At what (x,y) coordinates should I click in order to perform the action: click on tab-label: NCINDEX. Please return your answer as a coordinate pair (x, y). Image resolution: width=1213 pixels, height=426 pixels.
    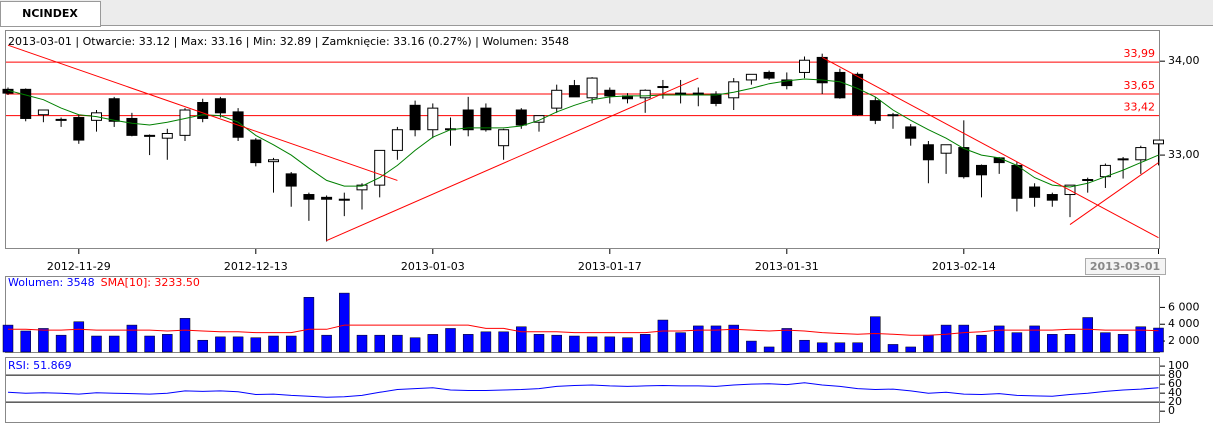
    Looking at the image, I should click on (50, 13).